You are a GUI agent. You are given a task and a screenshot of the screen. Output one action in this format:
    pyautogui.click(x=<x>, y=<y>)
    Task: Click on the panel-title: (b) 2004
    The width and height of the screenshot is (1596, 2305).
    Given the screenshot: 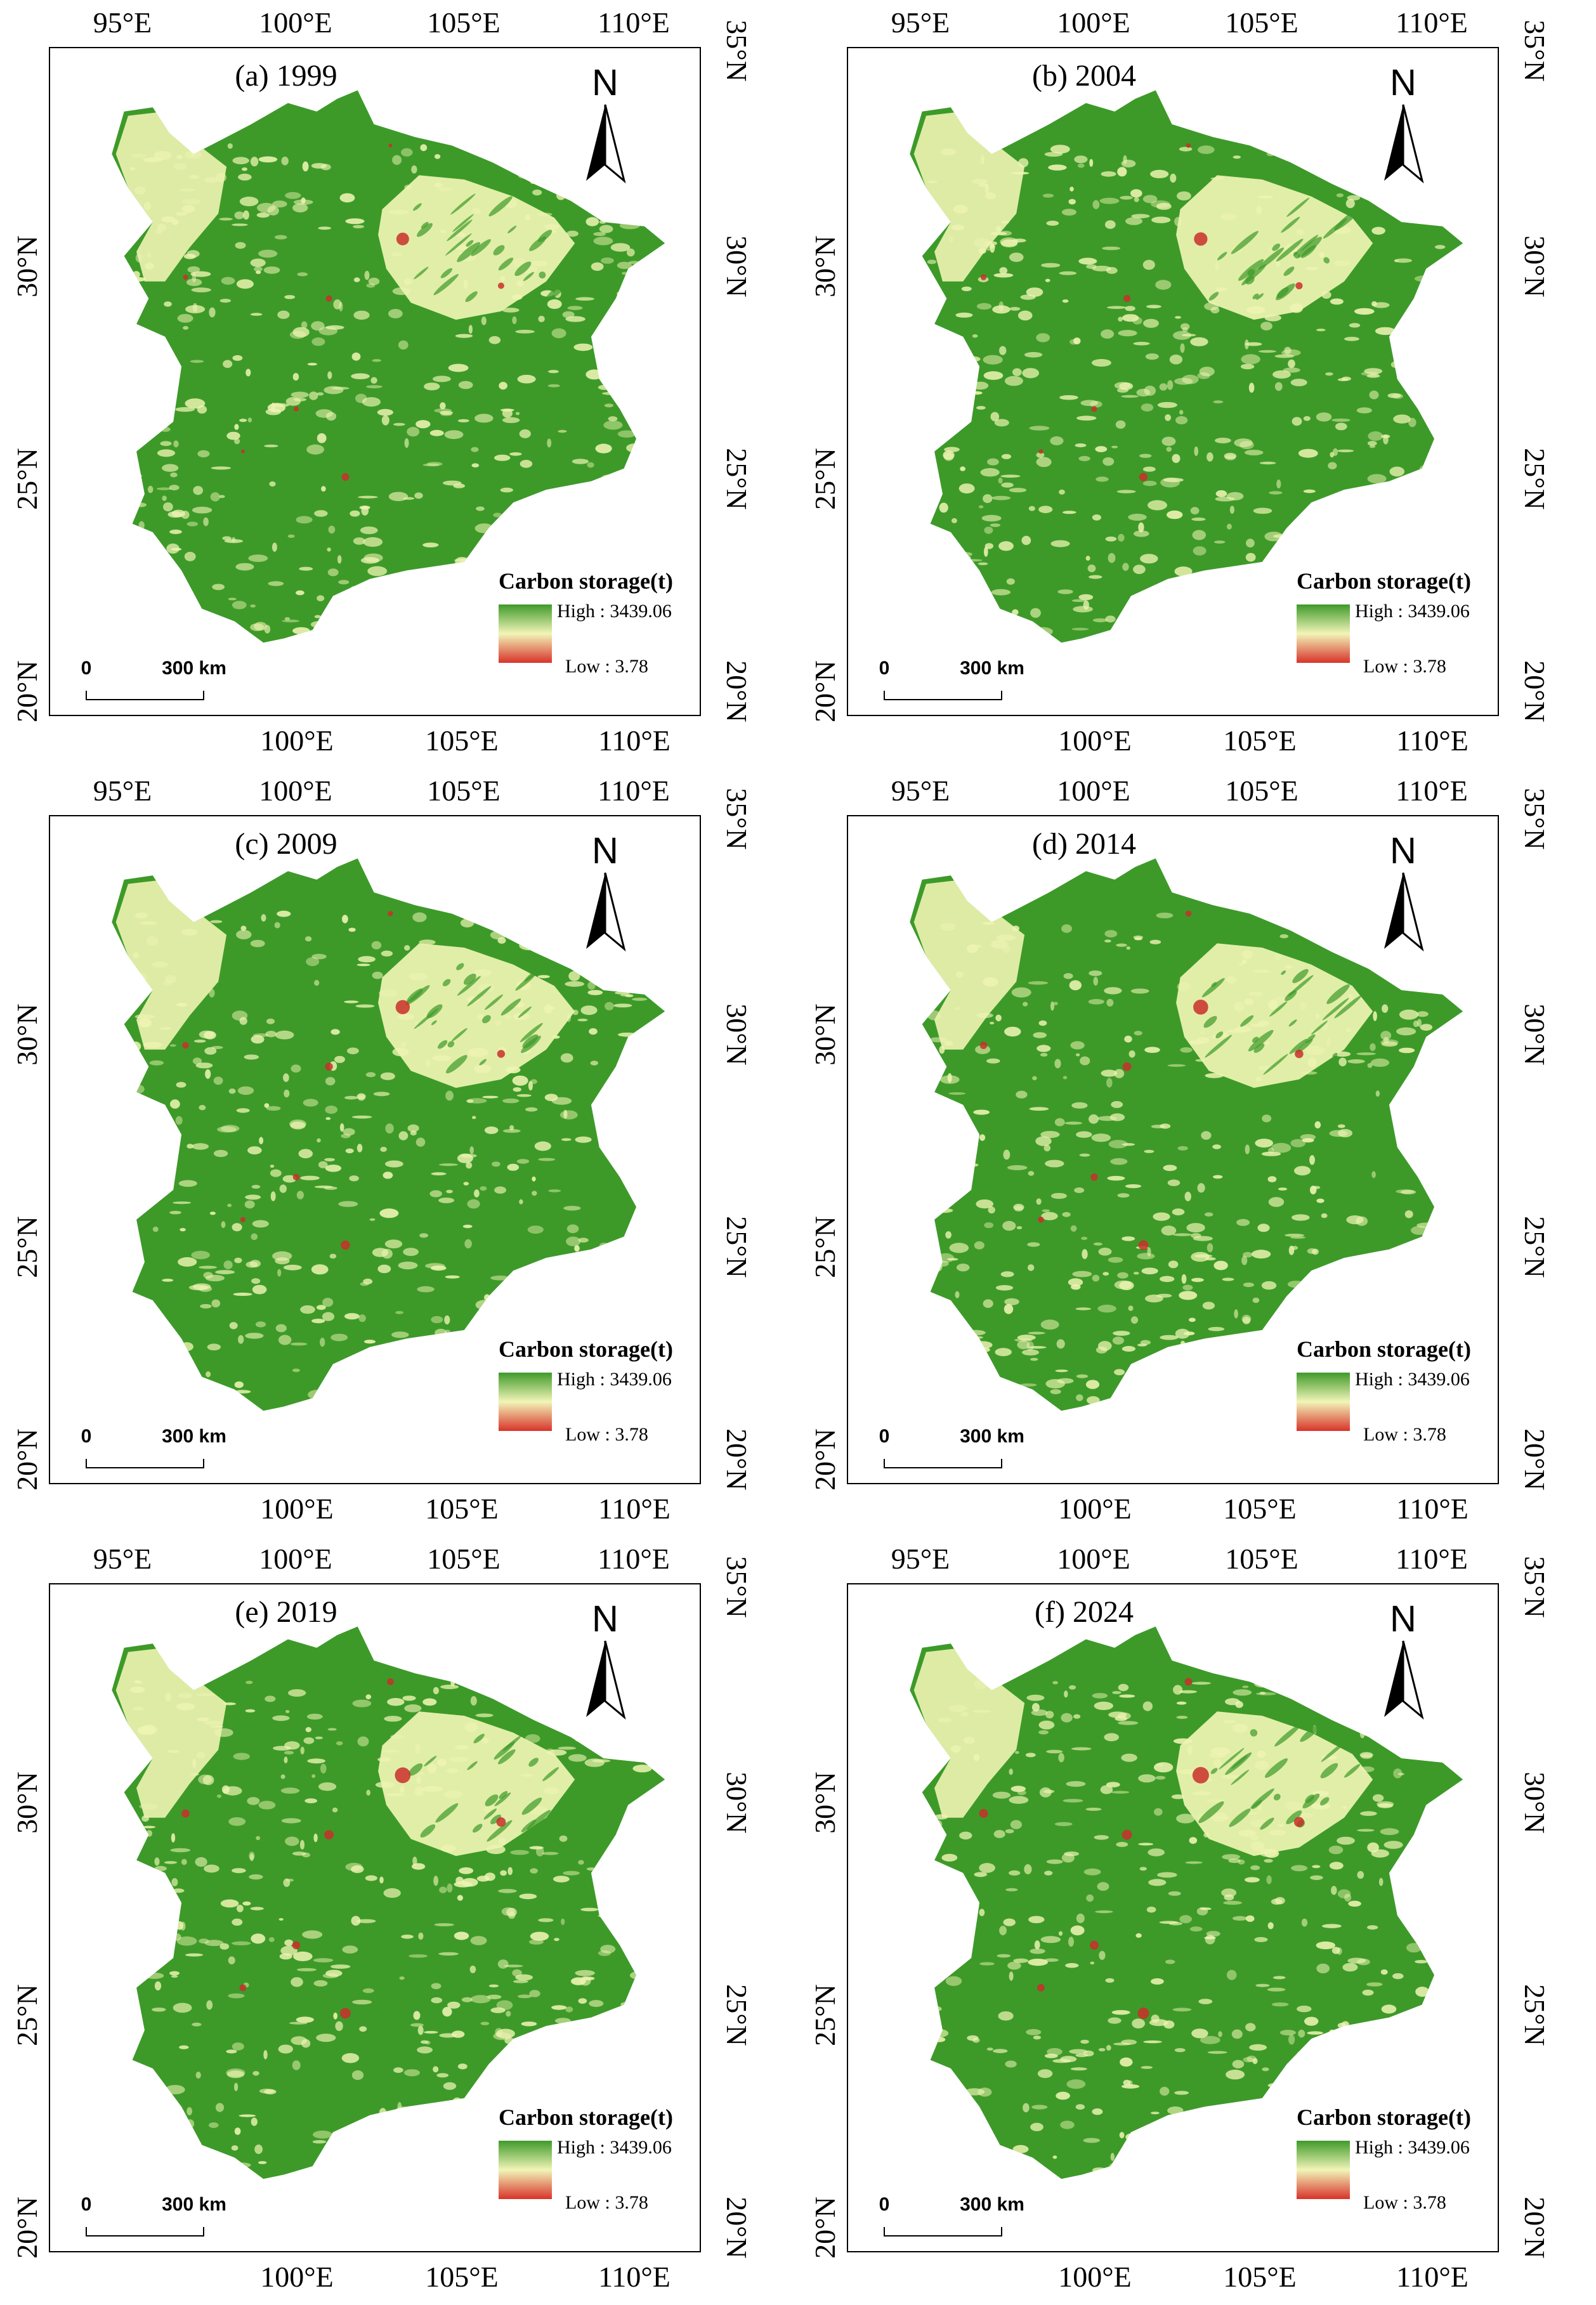 What is the action you would take?
    pyautogui.click(x=1084, y=76)
    